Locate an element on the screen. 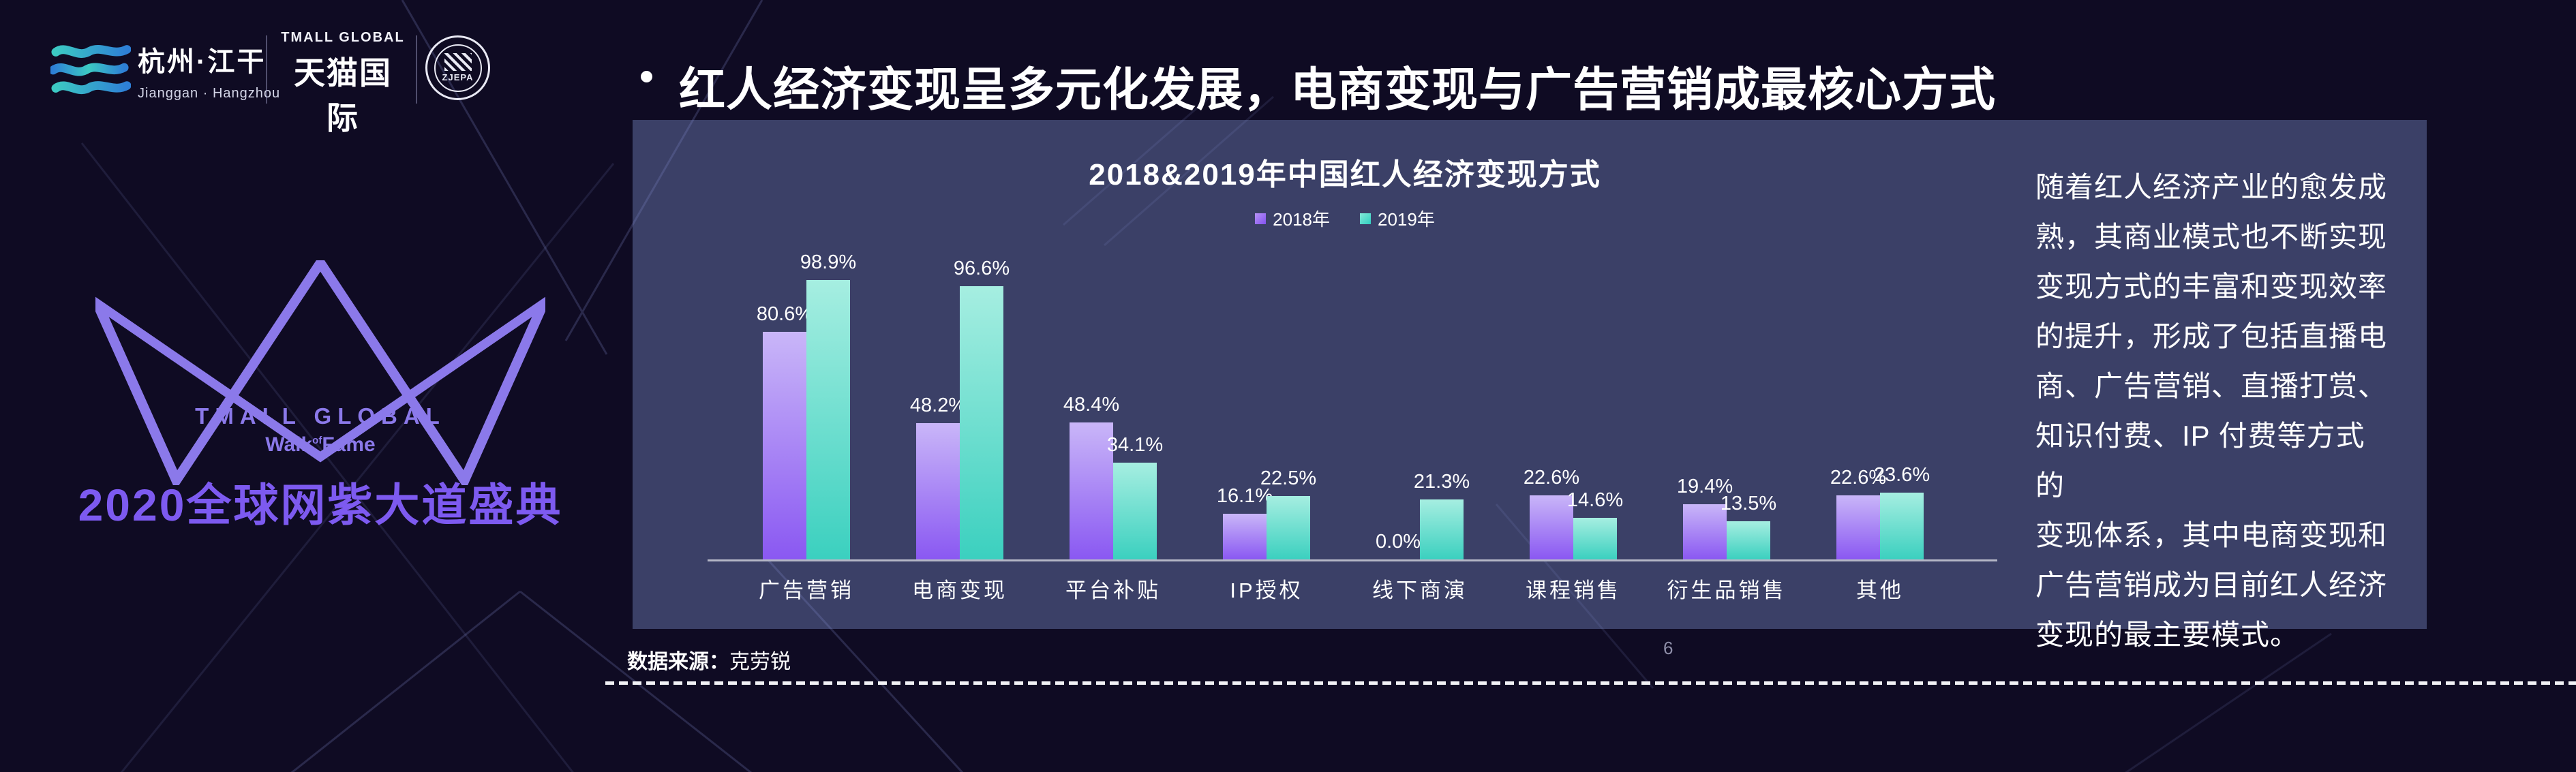  bar-2019年-课程销售 is located at coordinates (1595, 539).